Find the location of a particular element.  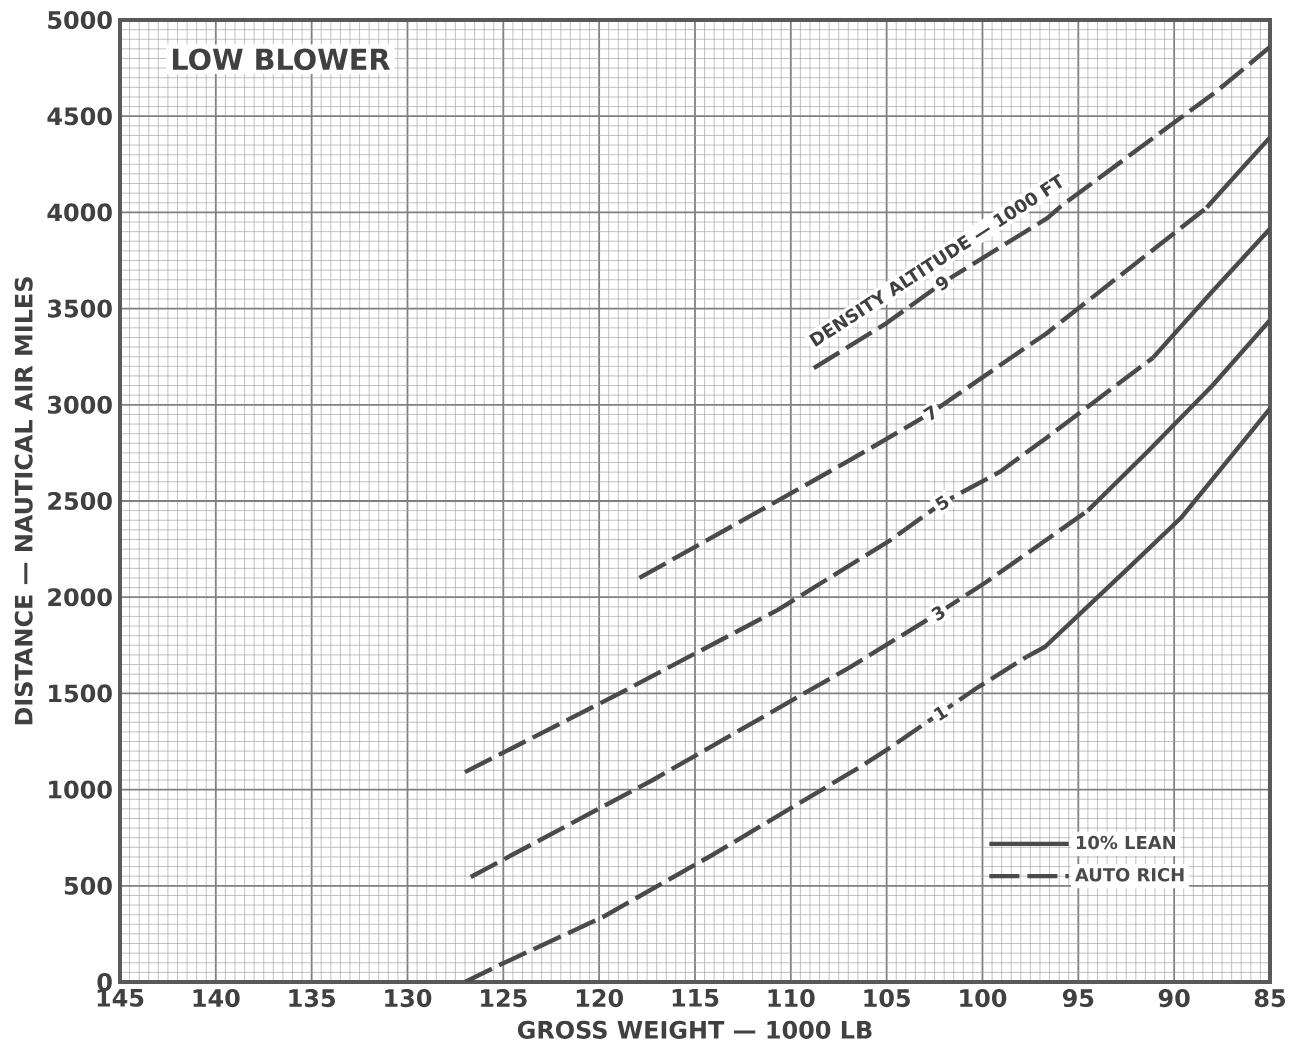

legend-label: AUTO RICH is located at coordinates (1129, 874).